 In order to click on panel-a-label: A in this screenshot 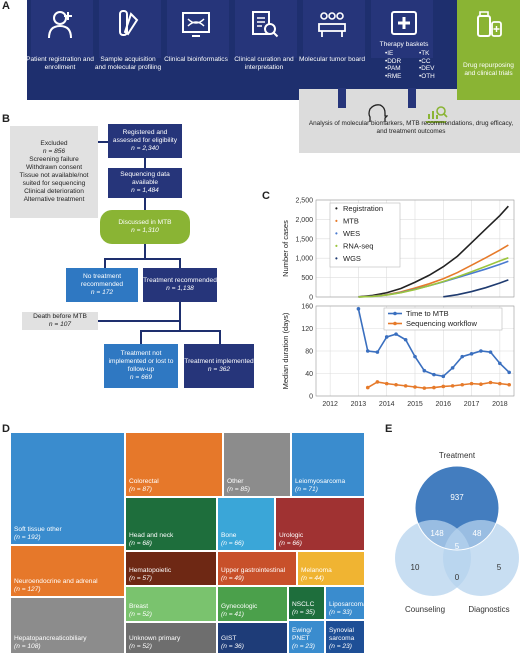, I will do `click(6, 6)`.